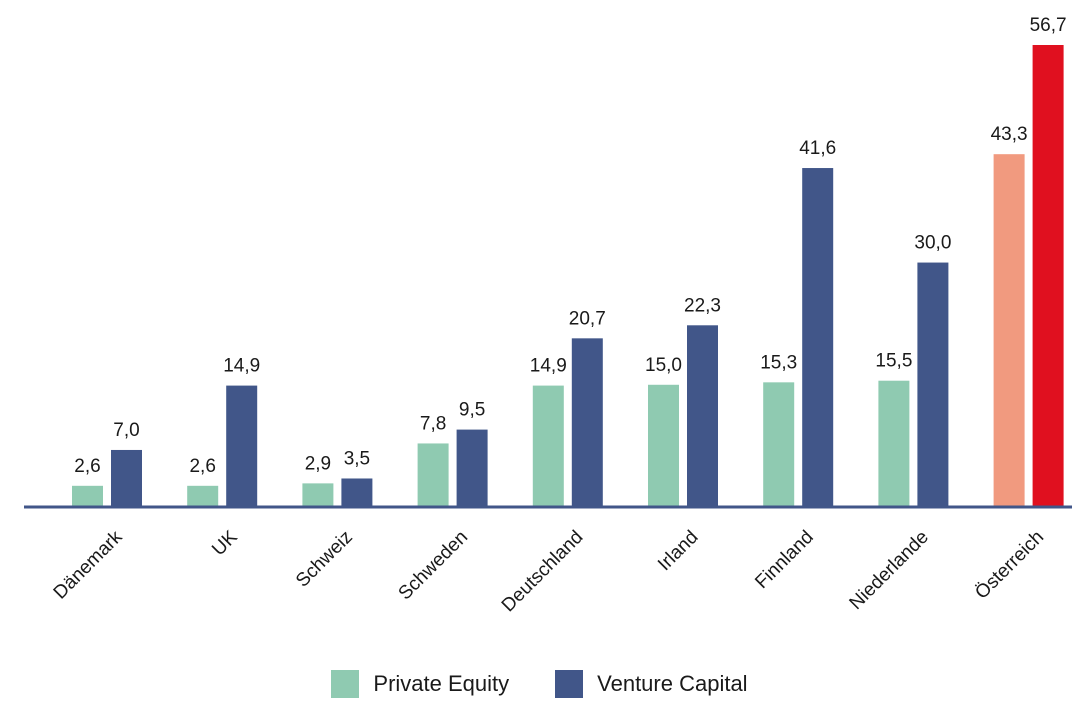 The width and height of the screenshot is (1079, 718). Describe the element at coordinates (203, 496) in the screenshot. I see `bar-private-equity-uk` at that location.